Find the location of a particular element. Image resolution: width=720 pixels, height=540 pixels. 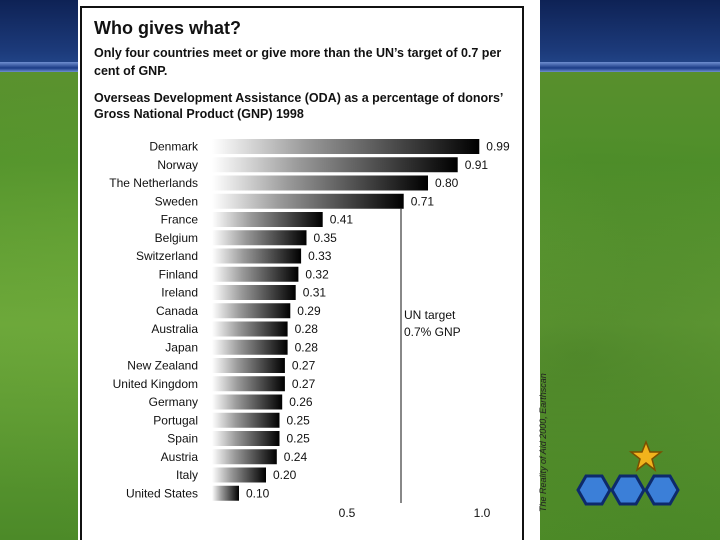

value-label: 0.10 is located at coordinates (258, 493).